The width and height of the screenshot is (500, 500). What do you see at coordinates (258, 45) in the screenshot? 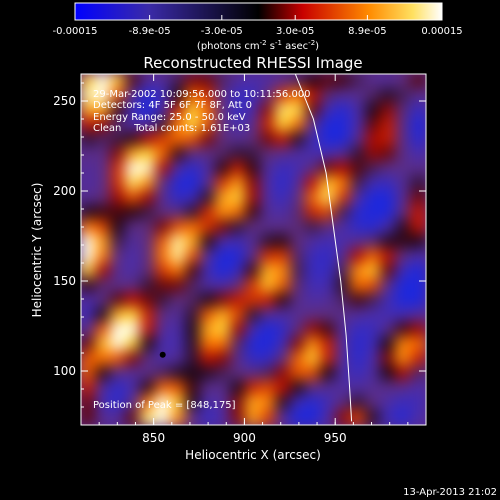
I see `colorbar-units: (photons cm-2 s-1 asec-2)` at bounding box center [258, 45].